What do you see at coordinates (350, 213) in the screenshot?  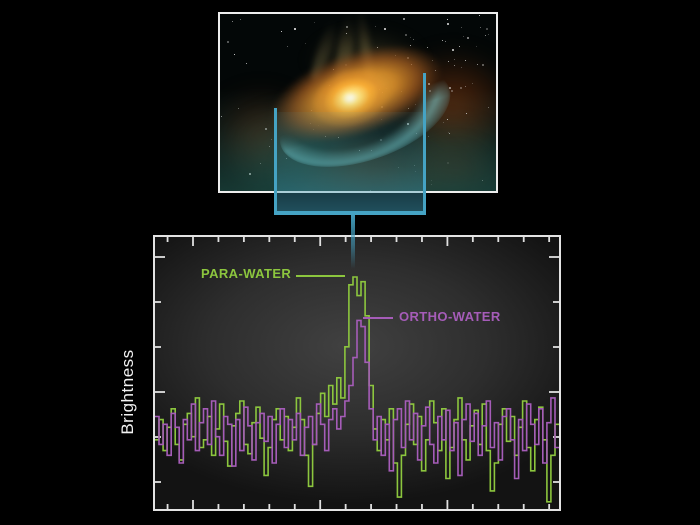 I see `bracket-bottom-bar` at bounding box center [350, 213].